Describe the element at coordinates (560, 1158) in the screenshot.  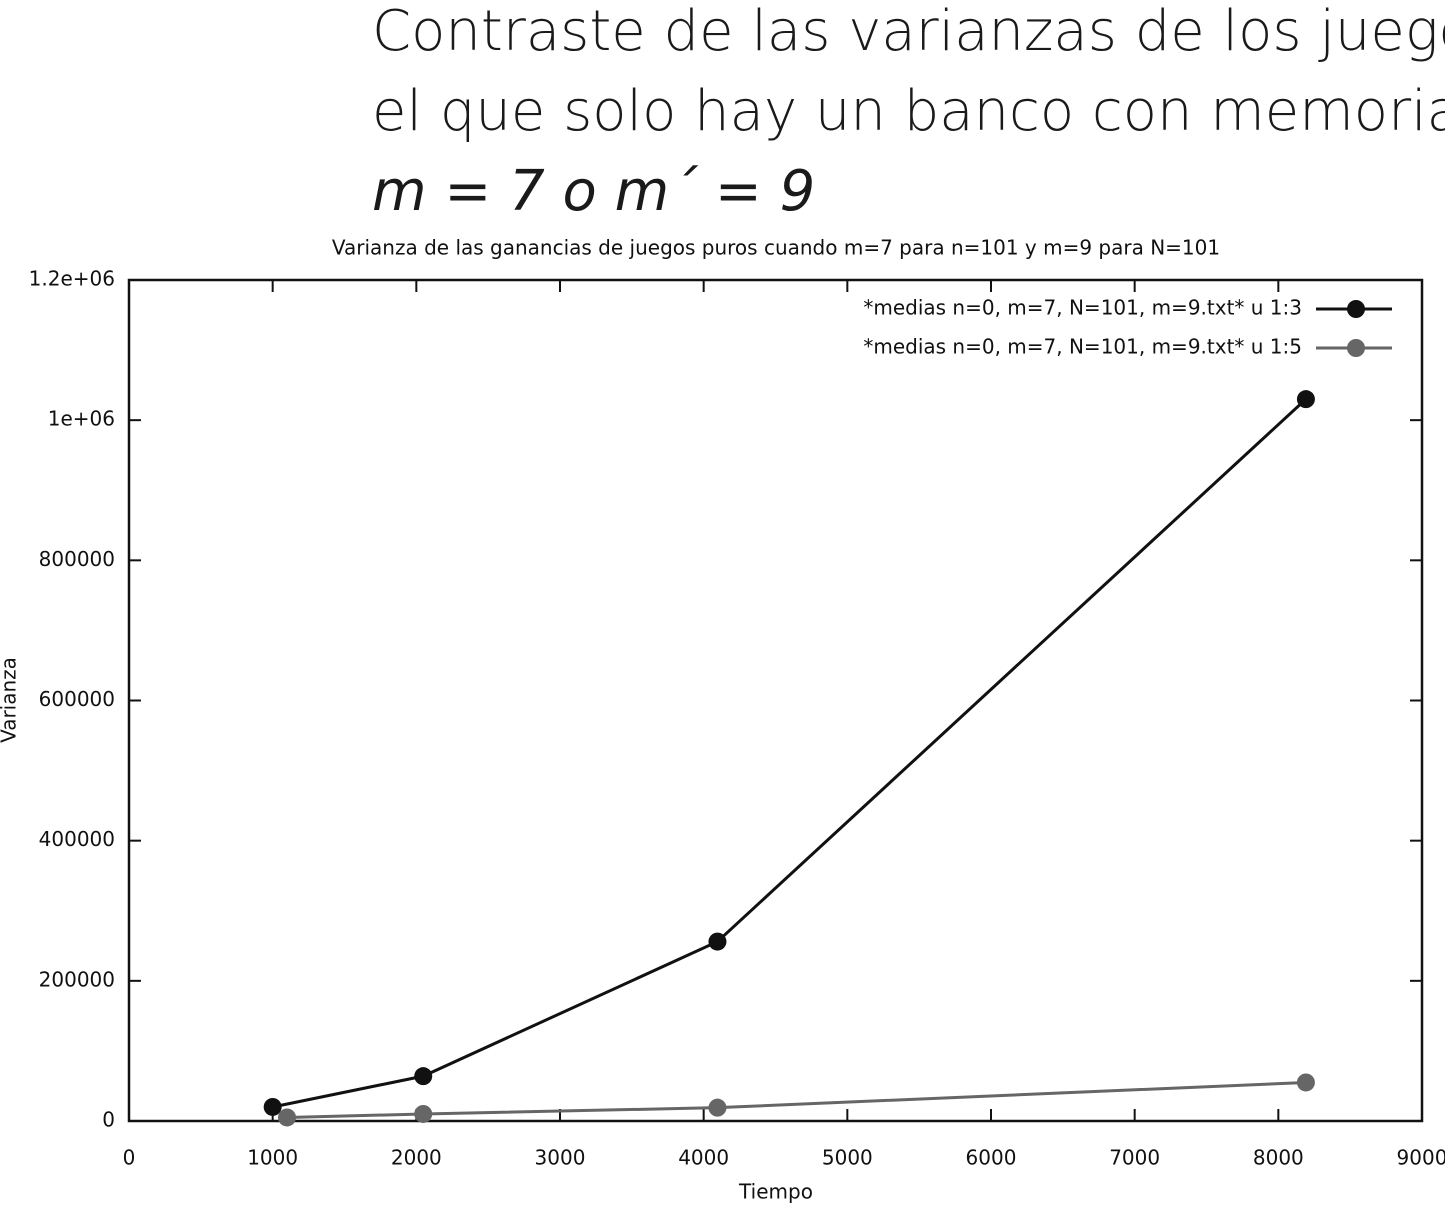
I see `x-tick-label: 3000` at that location.